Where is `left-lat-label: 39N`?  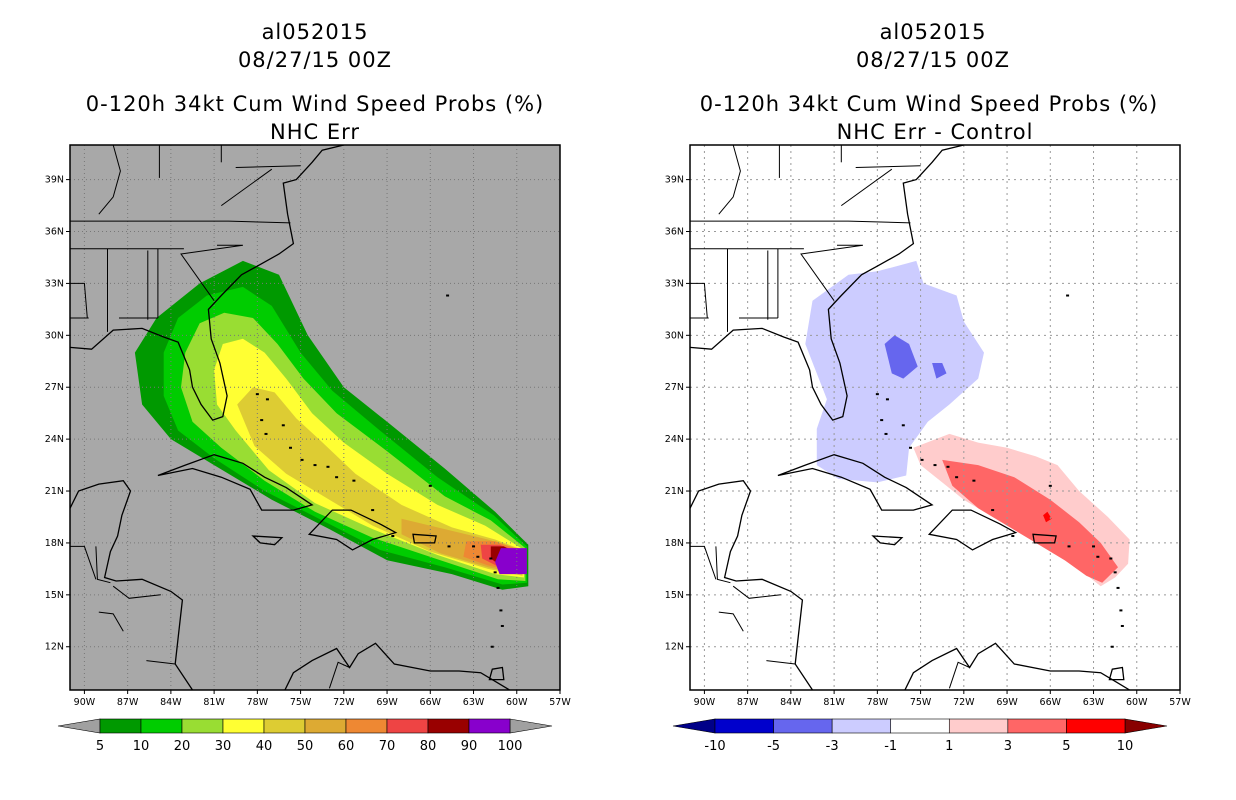 left-lat-label: 39N is located at coordinates (54, 180).